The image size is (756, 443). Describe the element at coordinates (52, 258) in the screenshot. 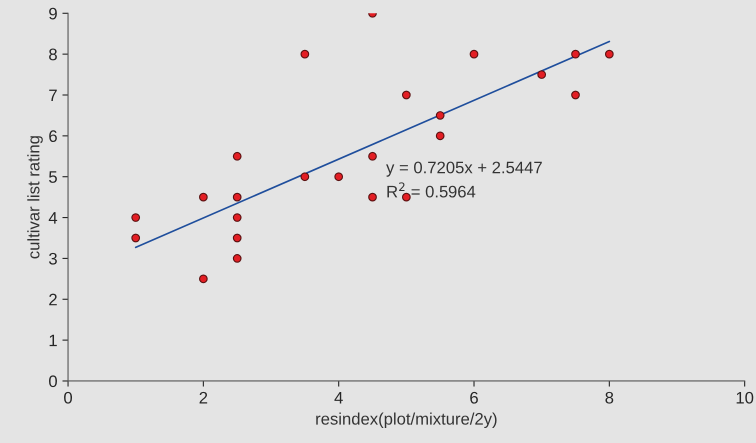

I see `y-tick-label: 3` at that location.